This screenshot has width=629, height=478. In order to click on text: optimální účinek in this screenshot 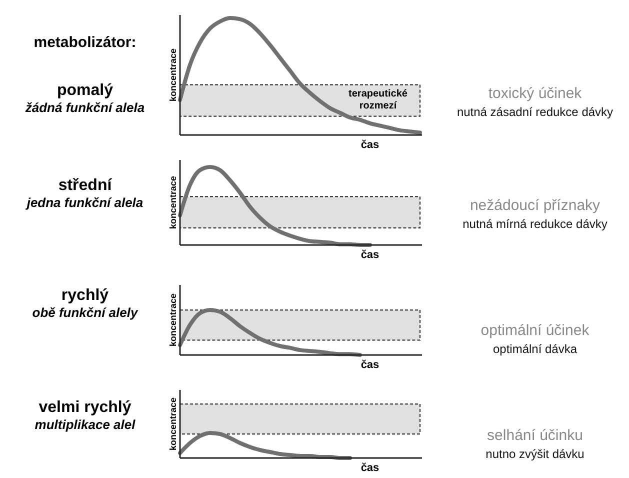, I will do `click(535, 330)`.